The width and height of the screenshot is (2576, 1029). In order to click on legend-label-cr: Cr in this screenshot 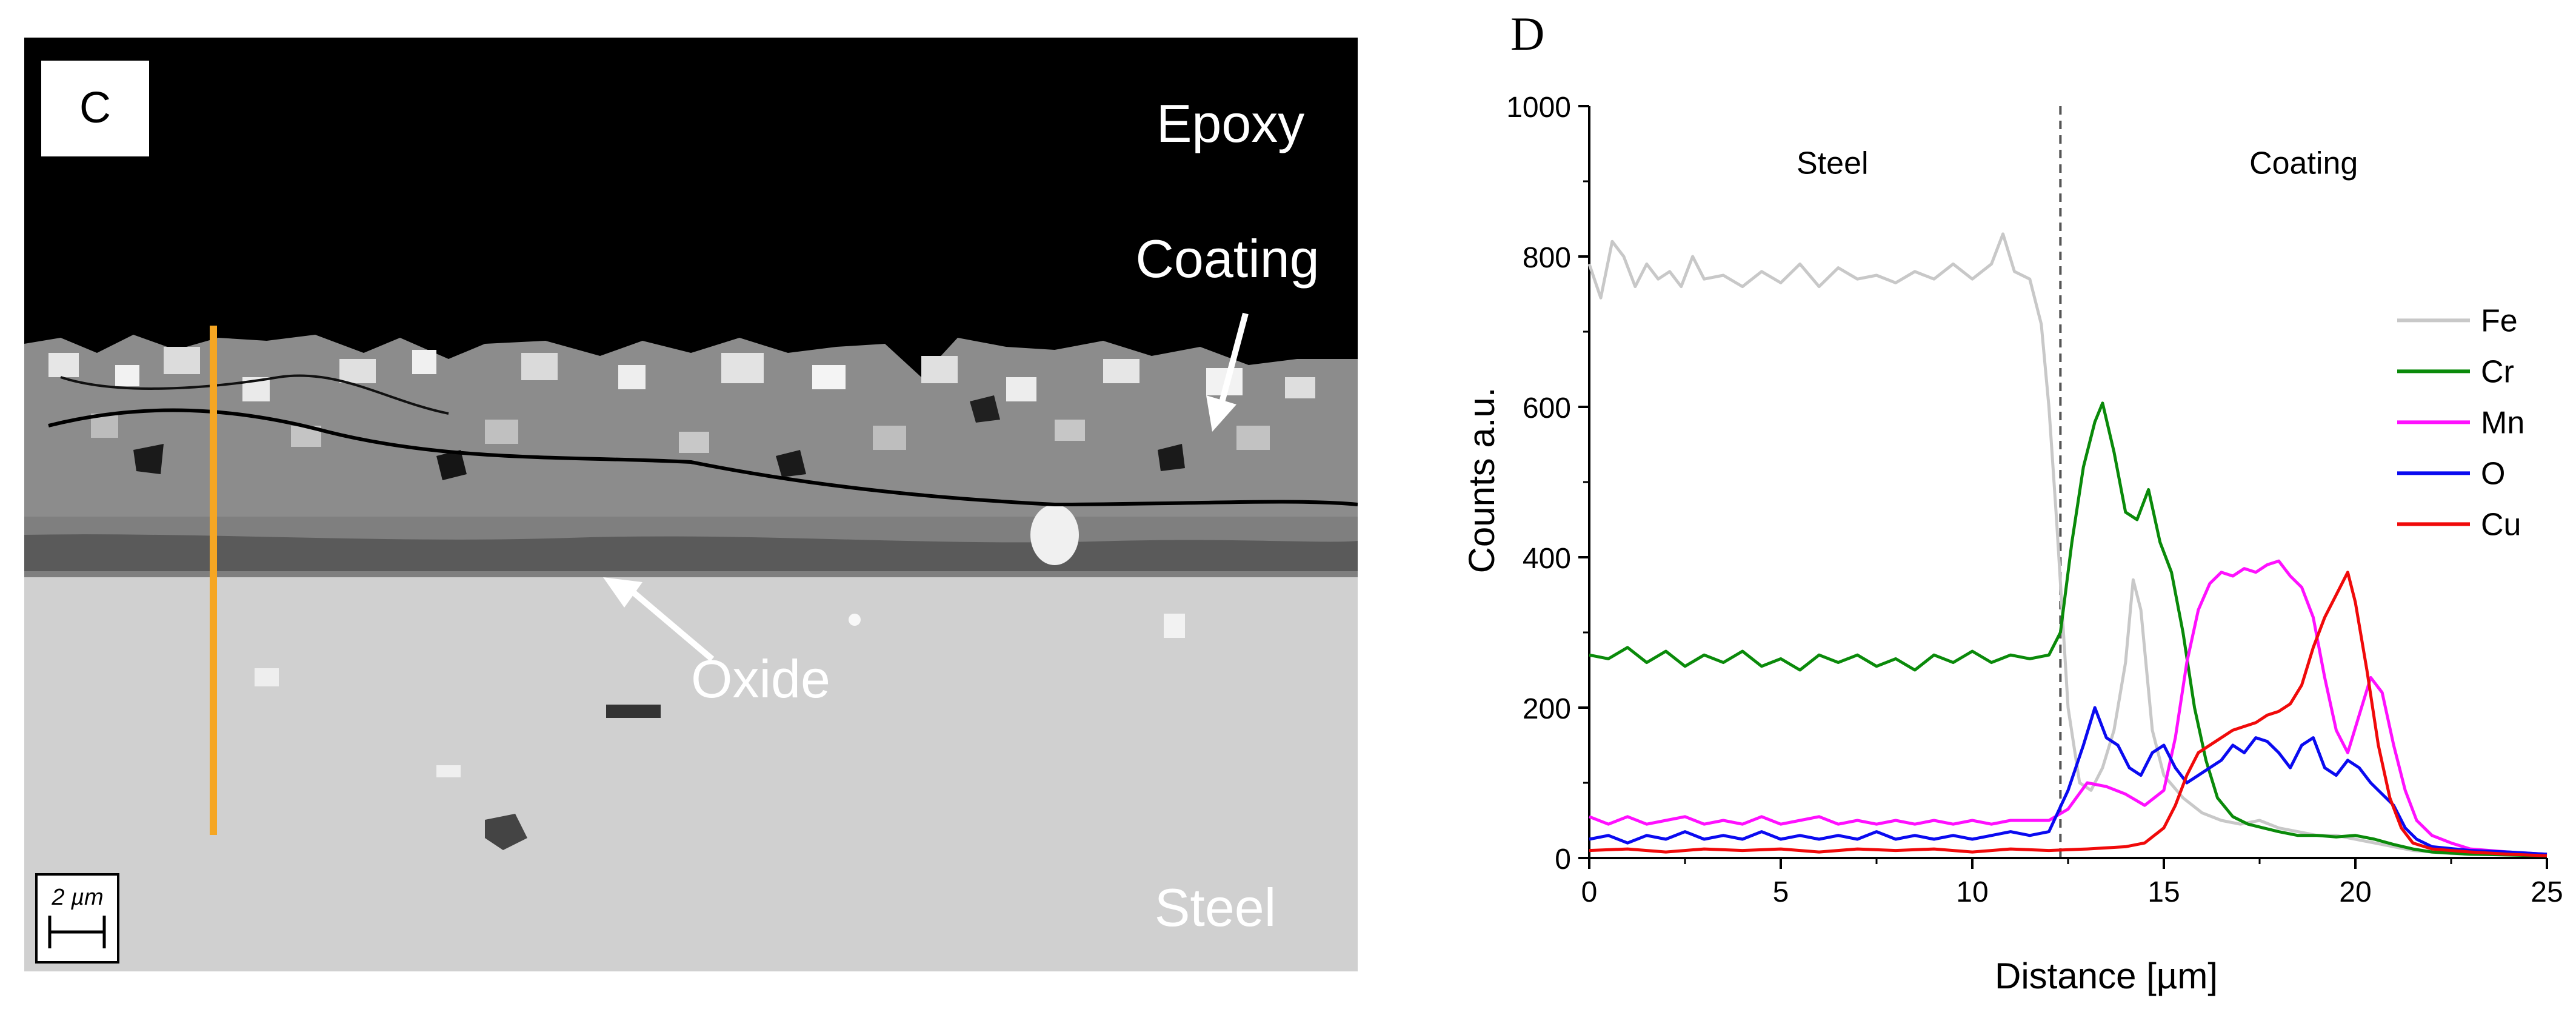, I will do `click(2497, 371)`.